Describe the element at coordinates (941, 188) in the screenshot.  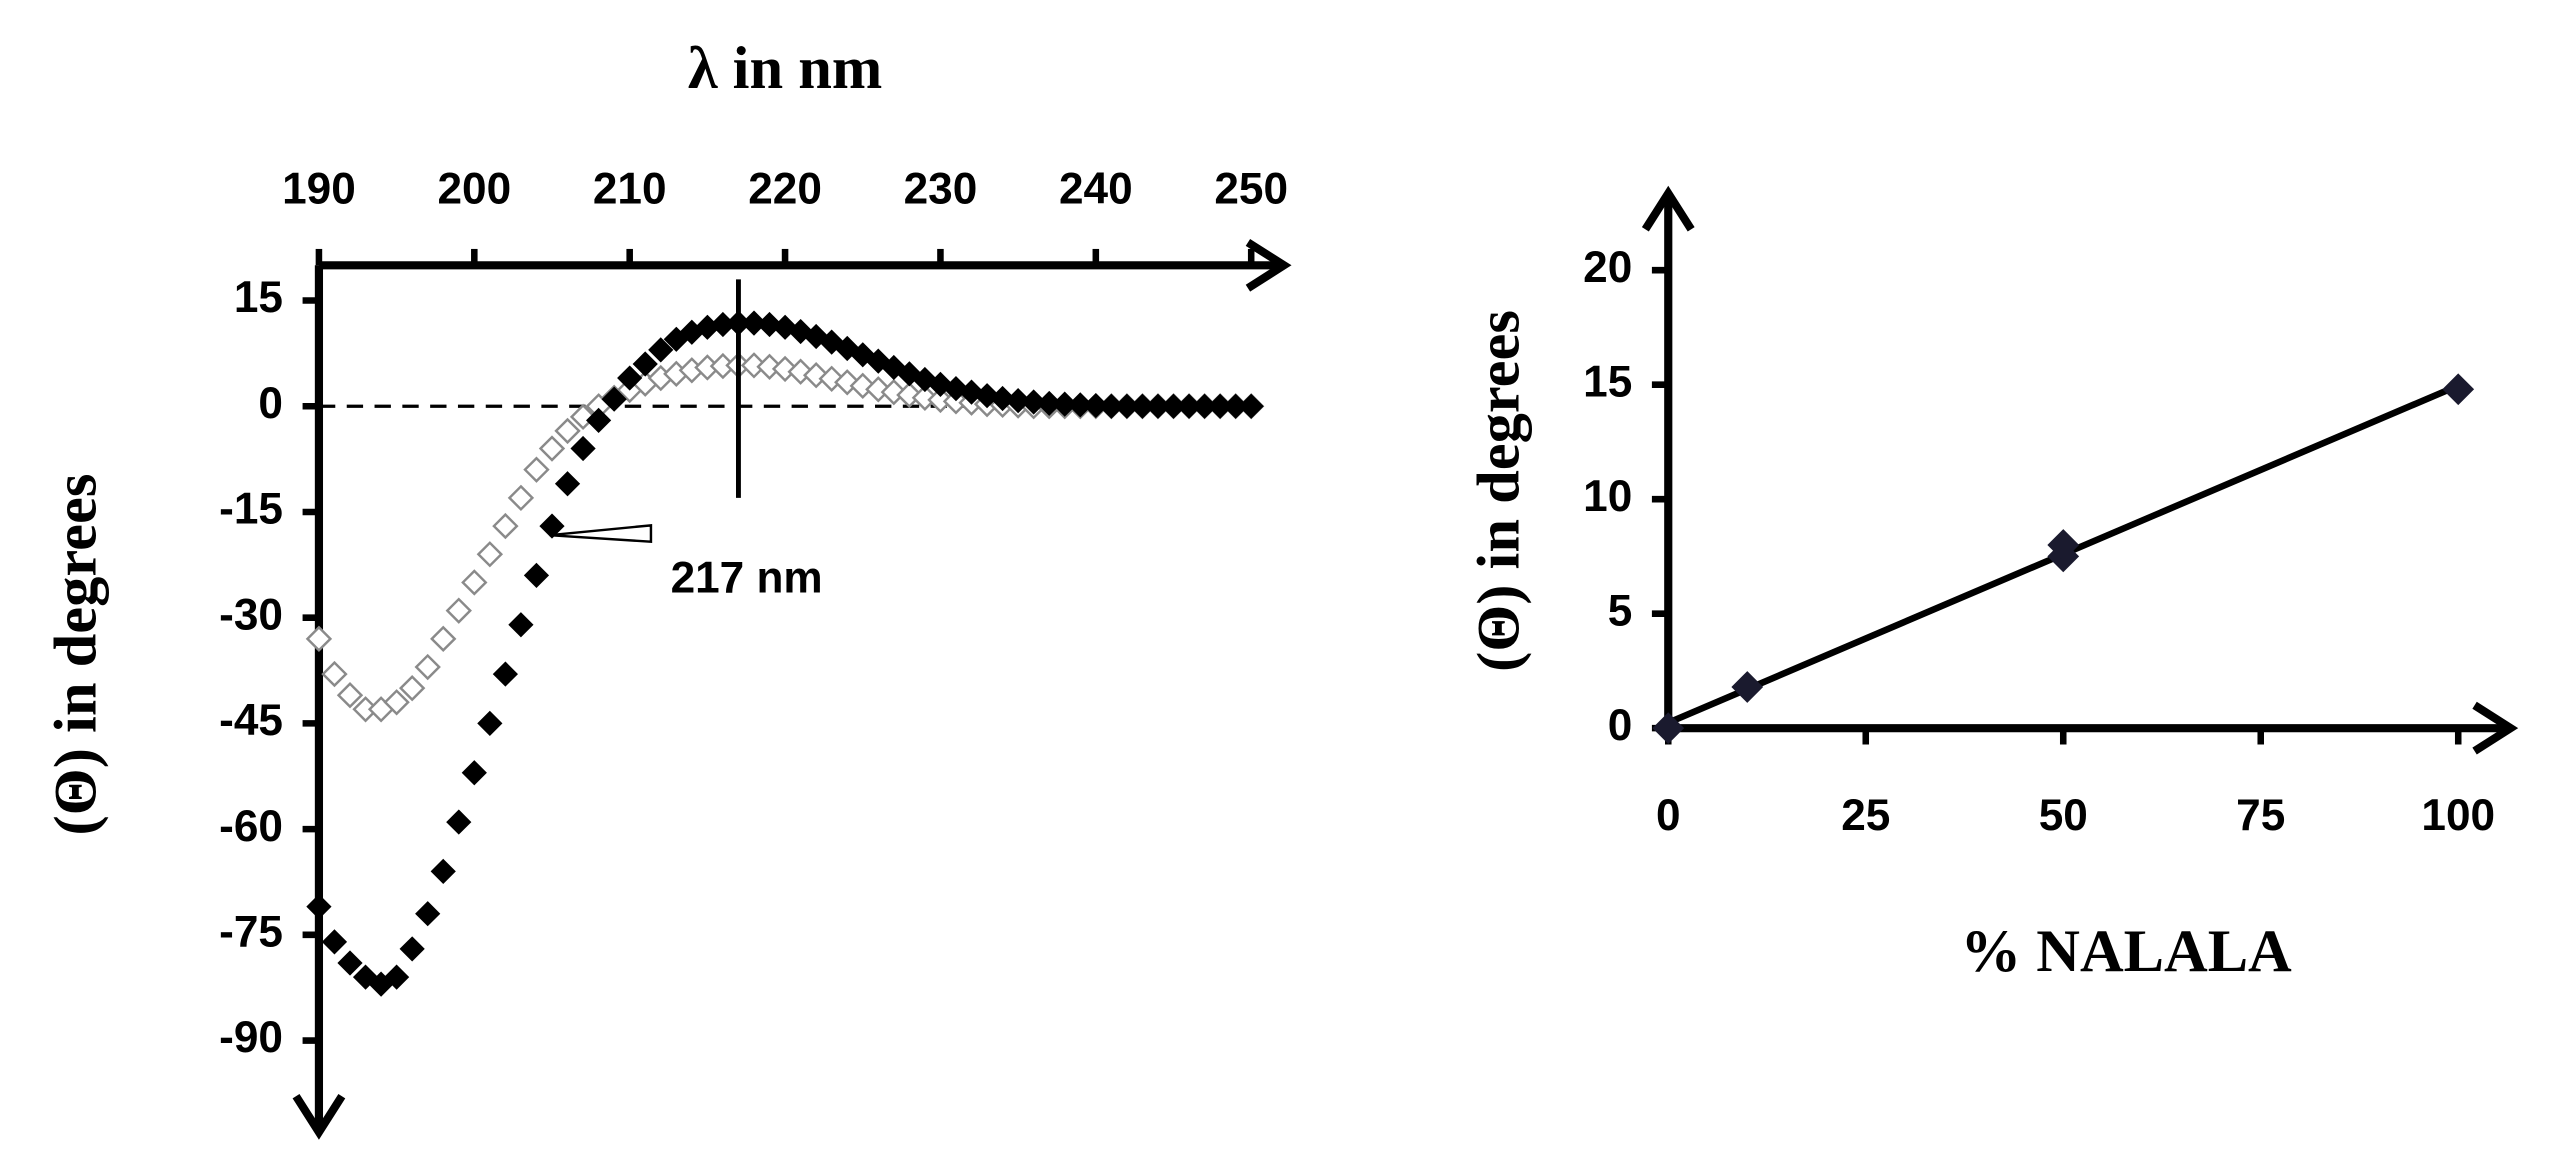
I see `x-tick-label: 230` at that location.